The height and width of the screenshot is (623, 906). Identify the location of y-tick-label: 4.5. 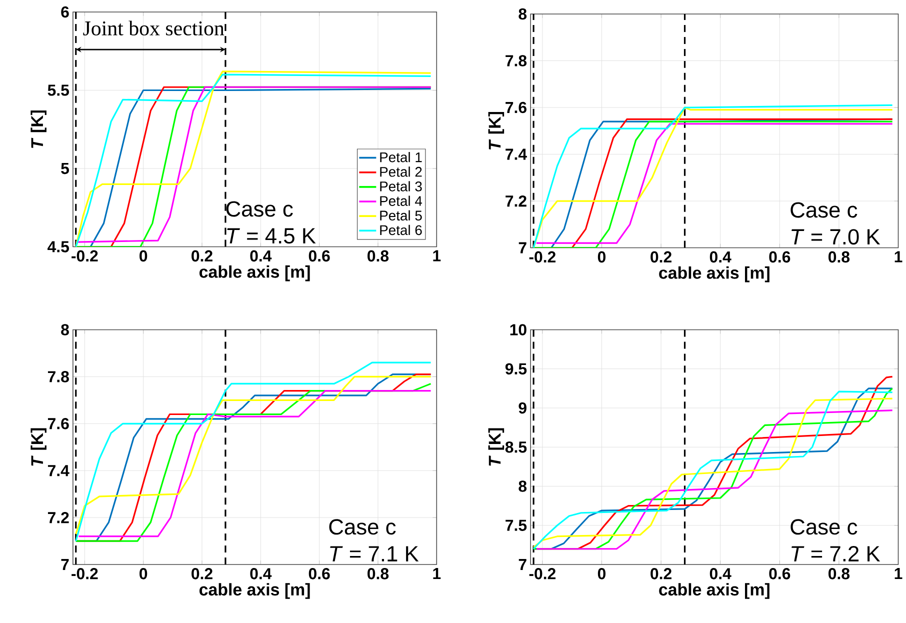
(58, 246).